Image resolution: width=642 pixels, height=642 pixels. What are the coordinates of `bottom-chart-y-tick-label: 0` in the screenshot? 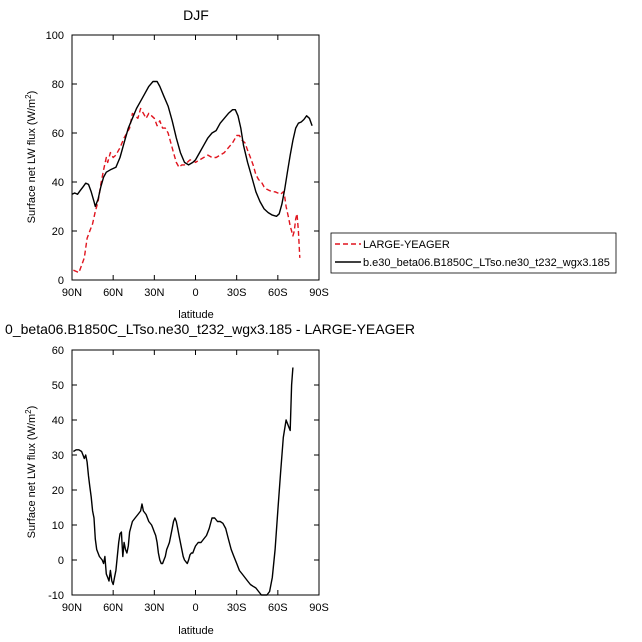 It's located at (61, 561).